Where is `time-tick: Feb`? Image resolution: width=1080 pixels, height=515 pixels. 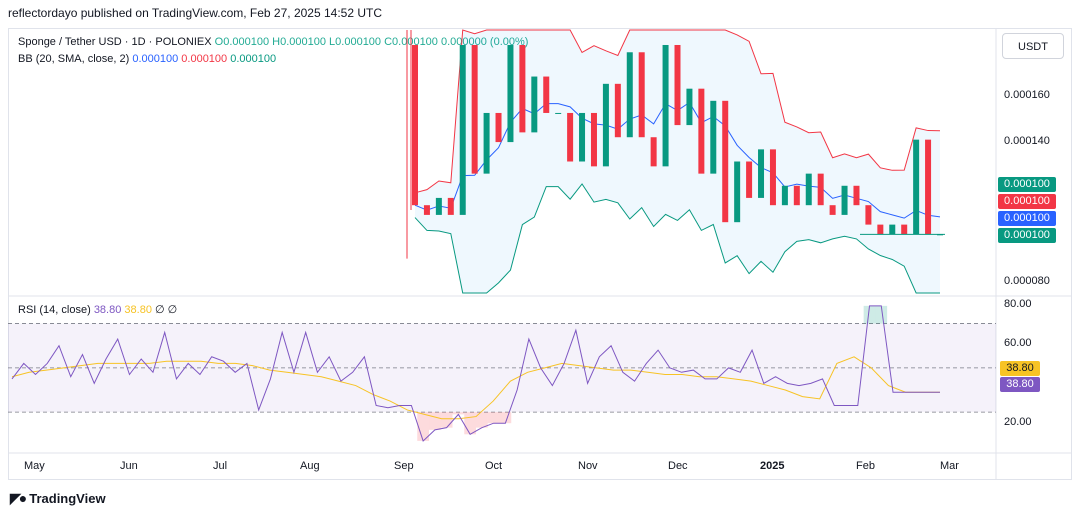
time-tick: Feb is located at coordinates (865, 466).